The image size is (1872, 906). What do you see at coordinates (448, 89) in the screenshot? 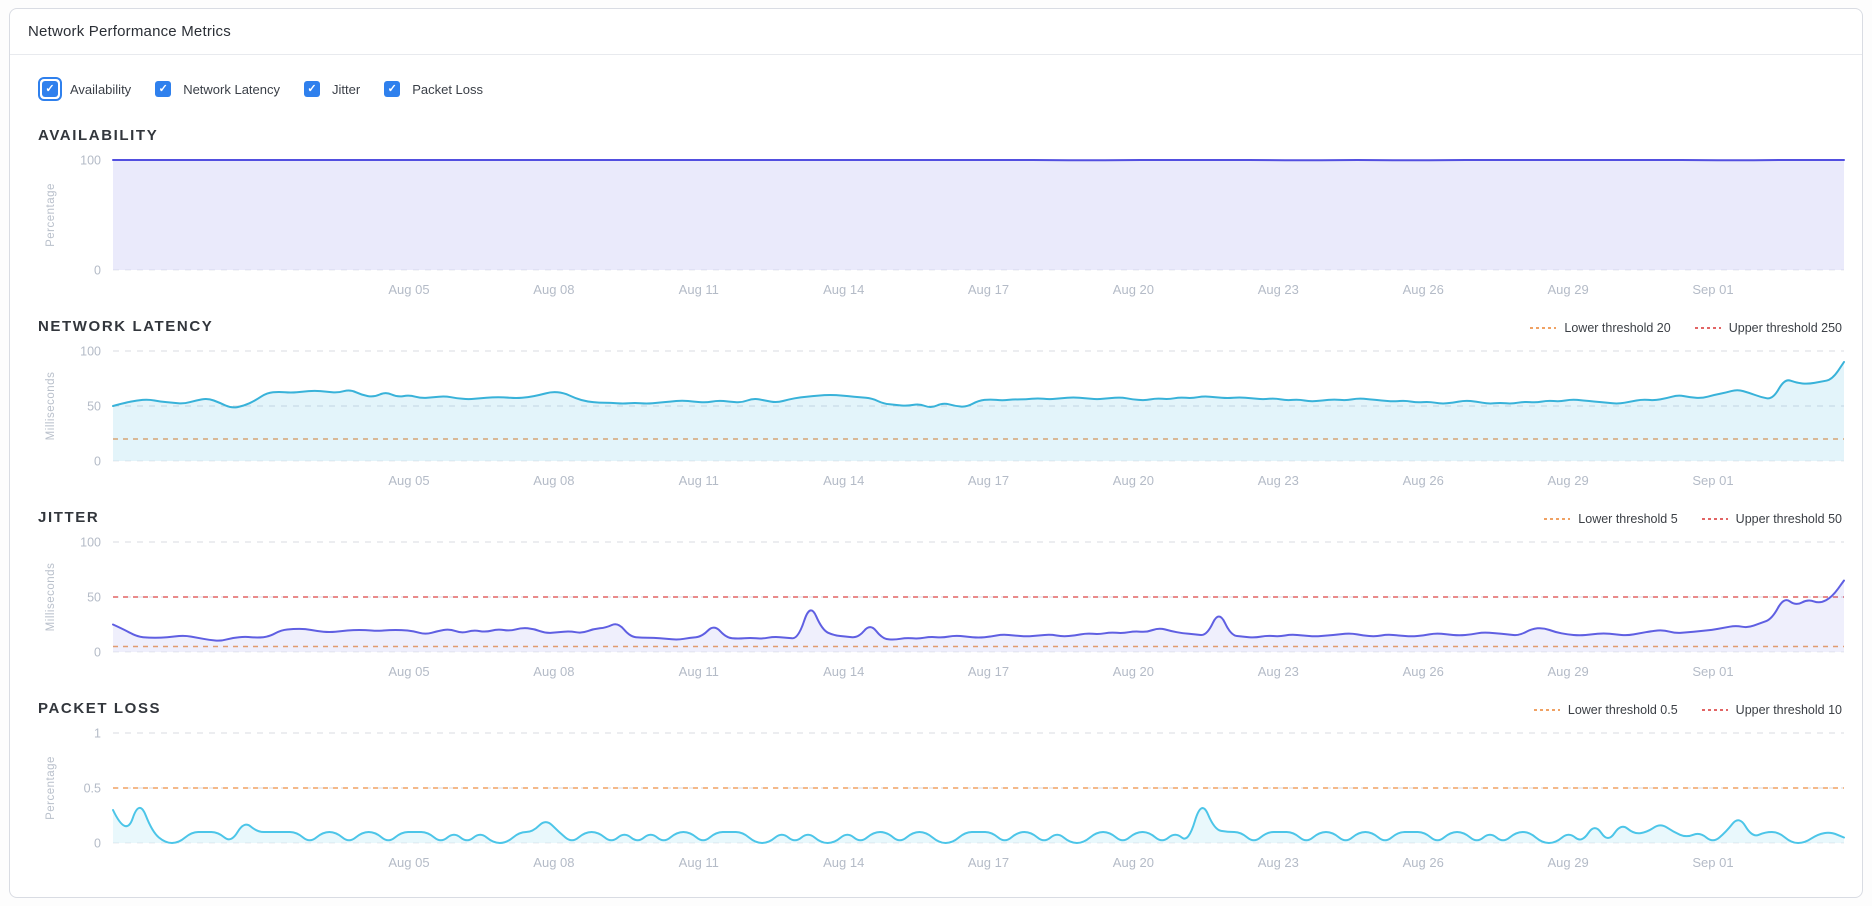
I see `filter-packet-loss-label: Packet Loss` at bounding box center [448, 89].